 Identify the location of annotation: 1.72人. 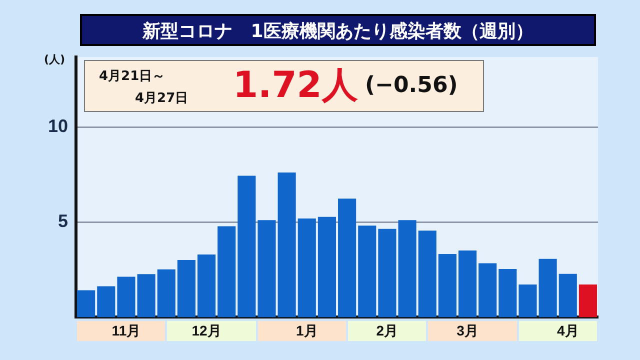
(295, 86).